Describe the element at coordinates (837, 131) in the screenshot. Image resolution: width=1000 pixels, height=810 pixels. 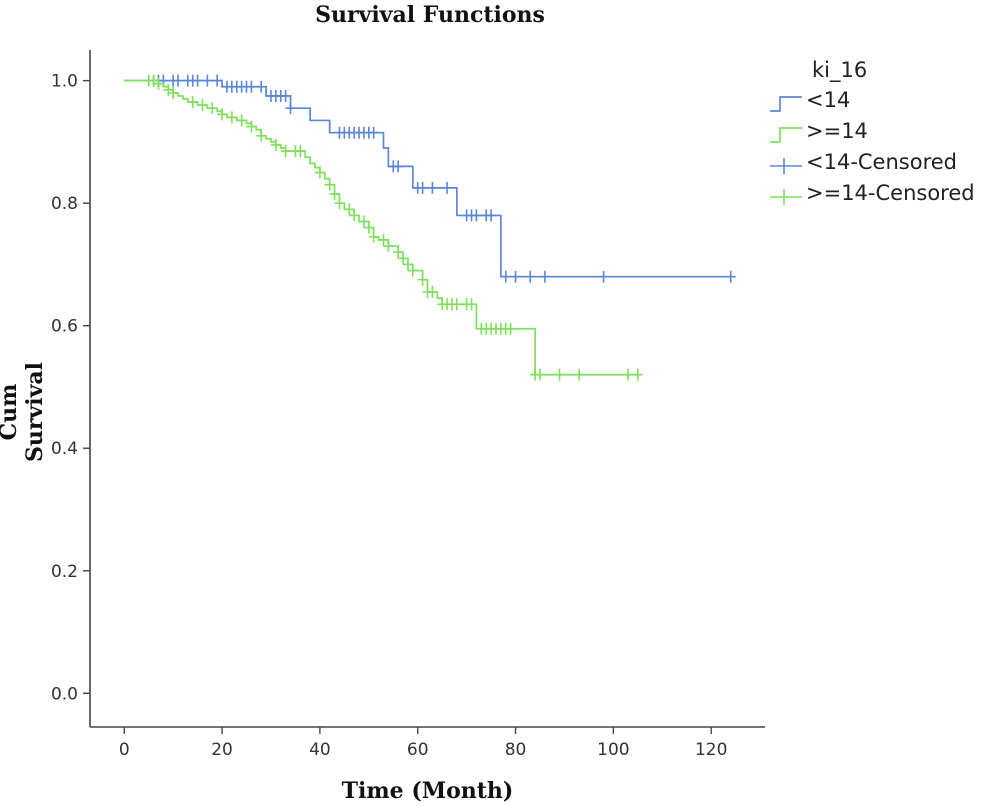
I see `legend-item-label: >=14` at that location.